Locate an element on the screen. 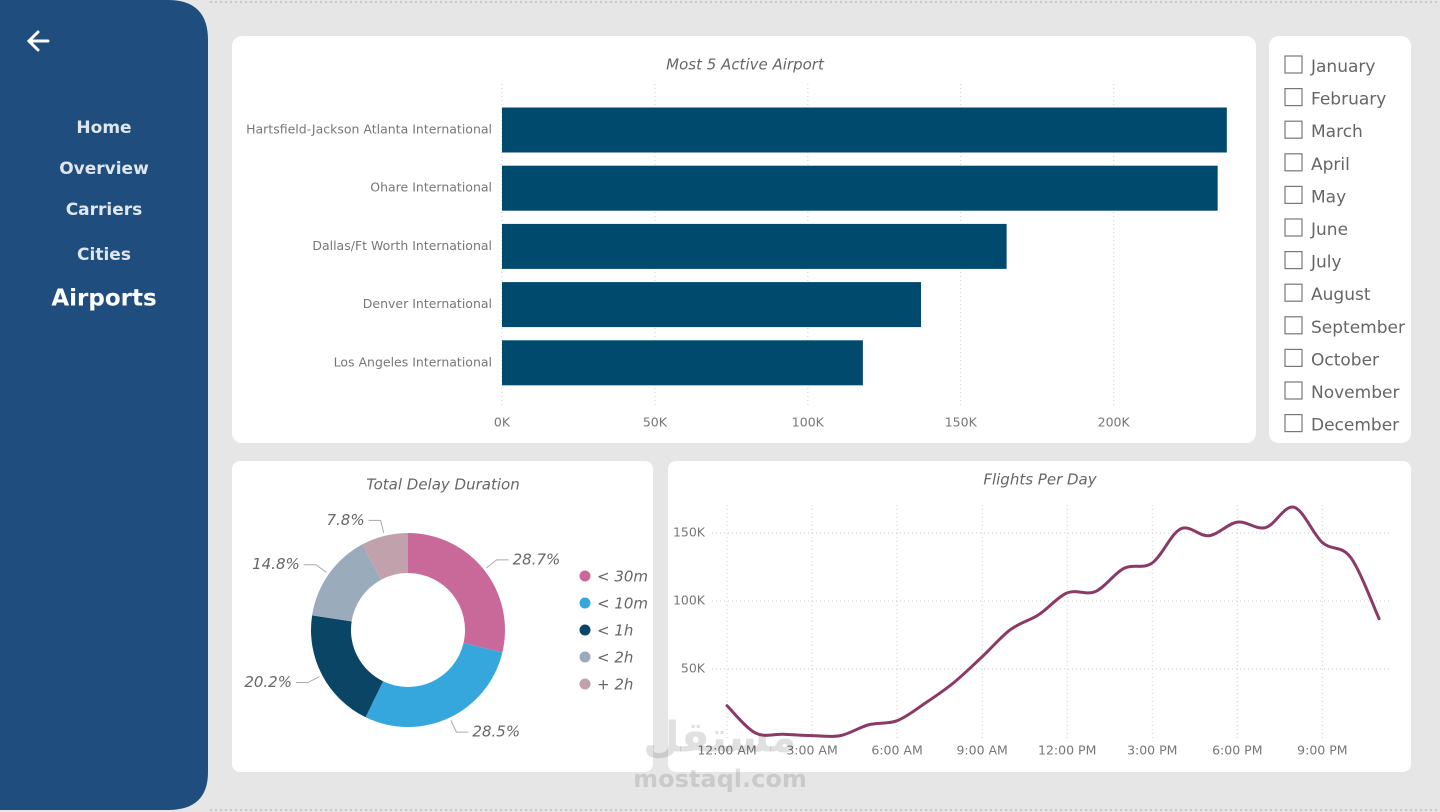 The width and height of the screenshot is (1440, 812). x-tick-label: 6:00 AM is located at coordinates (896, 750).